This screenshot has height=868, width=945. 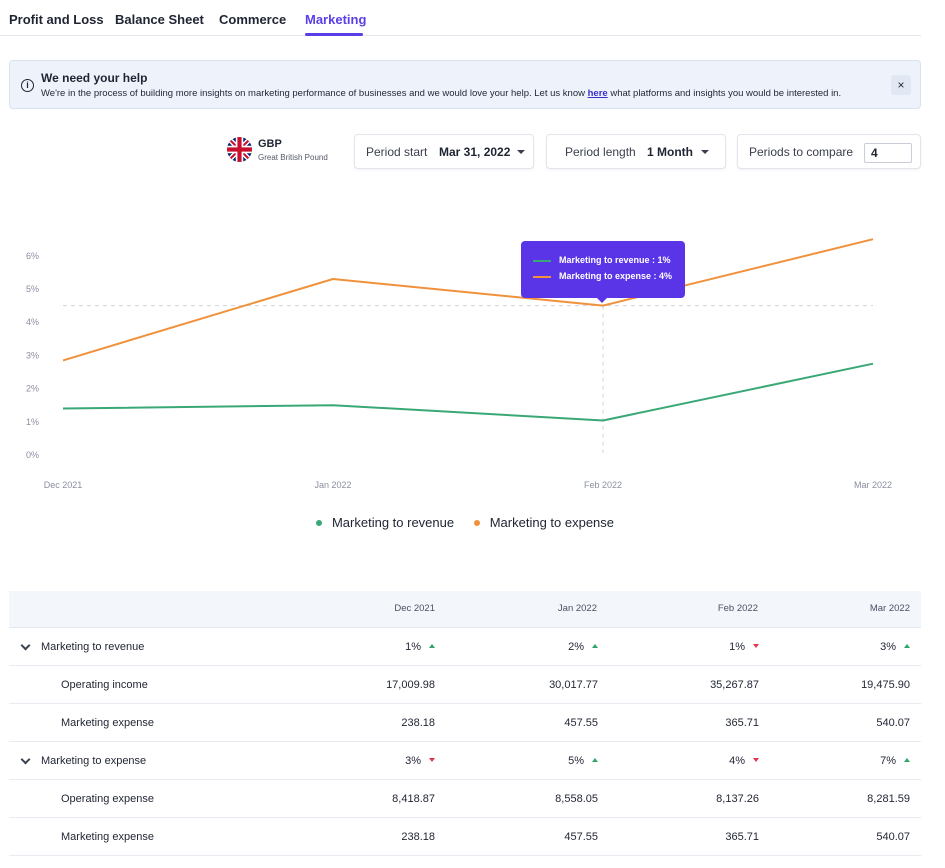 I want to click on periods-to-compare-control: Periods to compare, so click(x=829, y=151).